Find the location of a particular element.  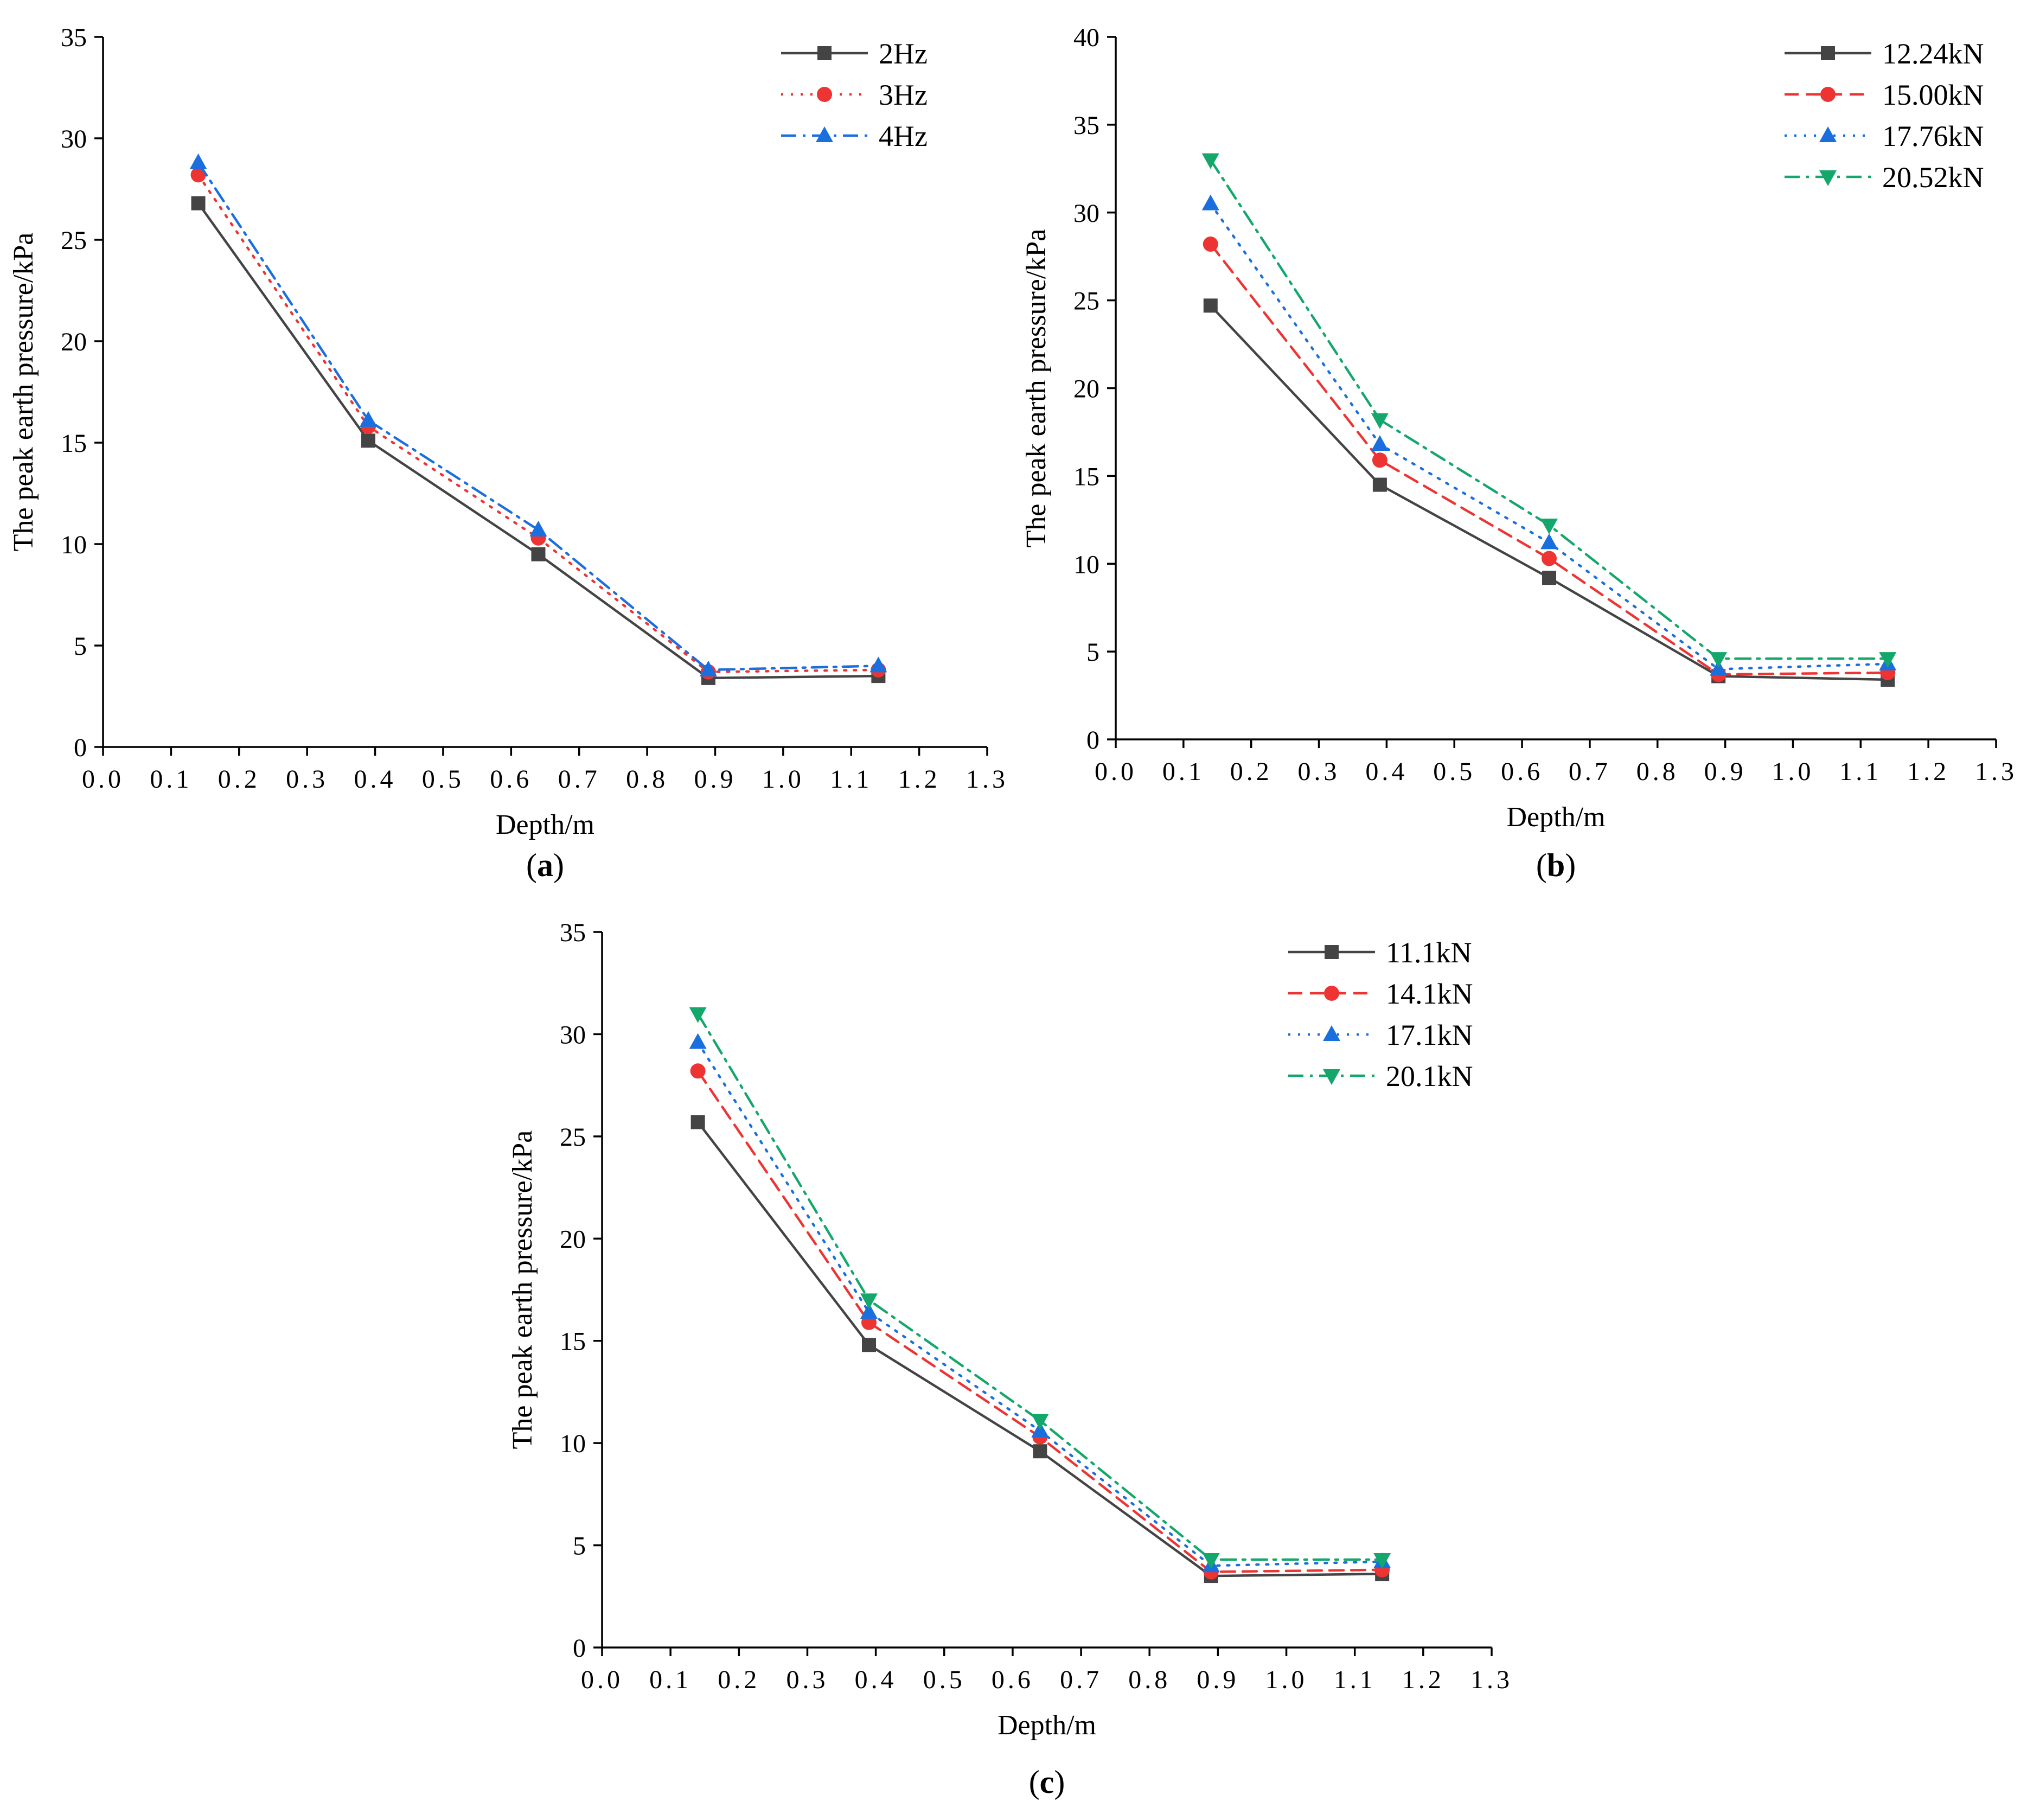

series-11.1kN is located at coordinates (1040, 1349).